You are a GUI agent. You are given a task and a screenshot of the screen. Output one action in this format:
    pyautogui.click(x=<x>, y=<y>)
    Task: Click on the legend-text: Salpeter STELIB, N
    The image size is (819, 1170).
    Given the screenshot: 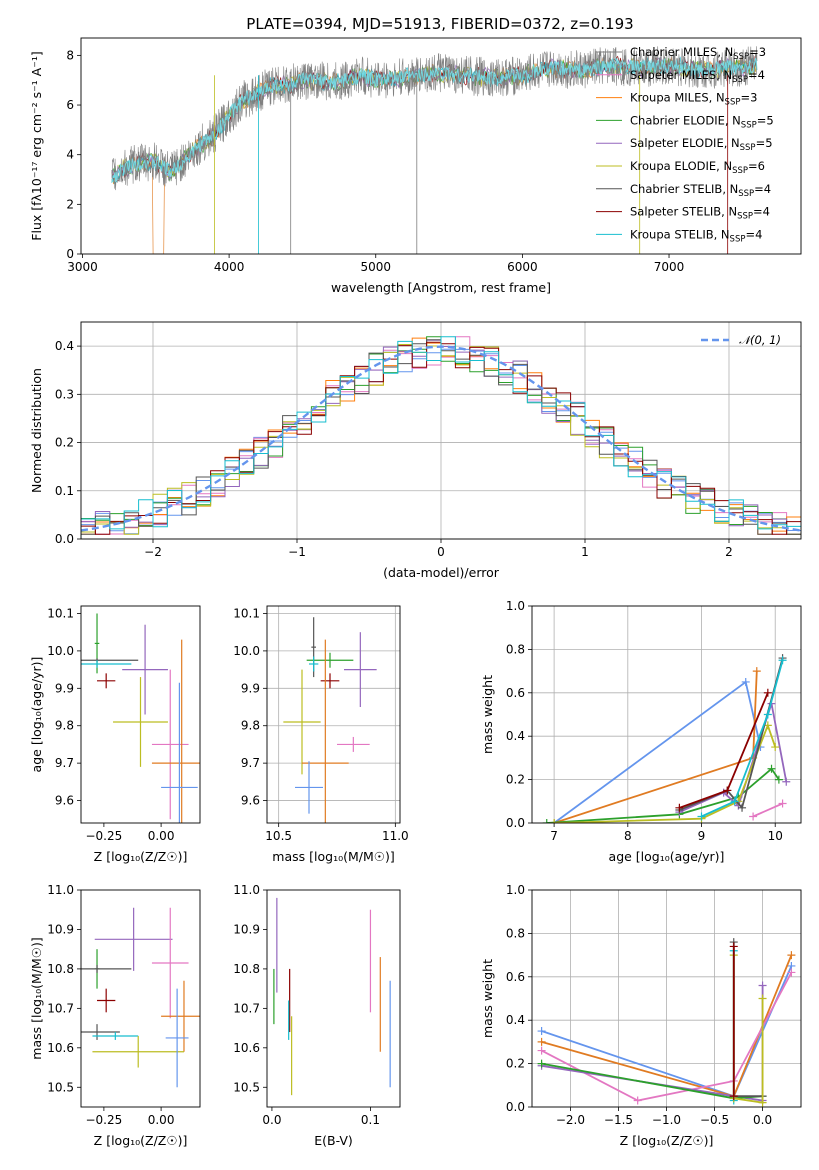 What is the action you would take?
    pyautogui.click(x=683, y=212)
    